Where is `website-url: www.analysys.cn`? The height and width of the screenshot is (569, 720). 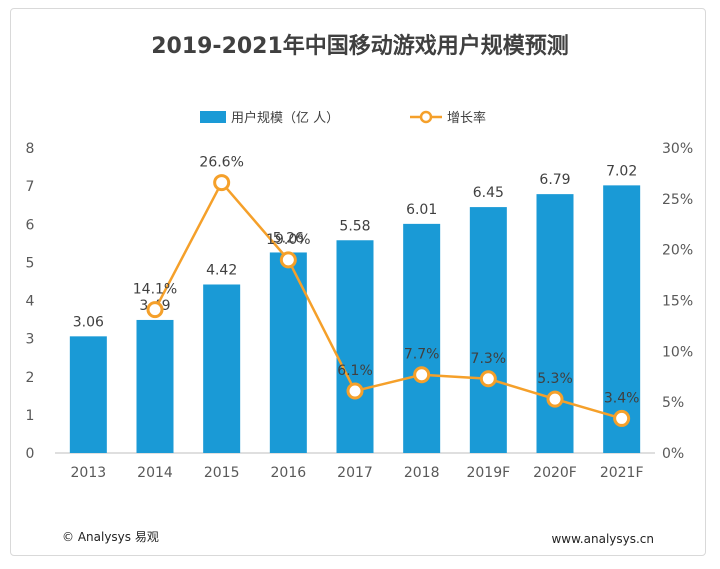
website-url: www.analysys.cn is located at coordinates (602, 539).